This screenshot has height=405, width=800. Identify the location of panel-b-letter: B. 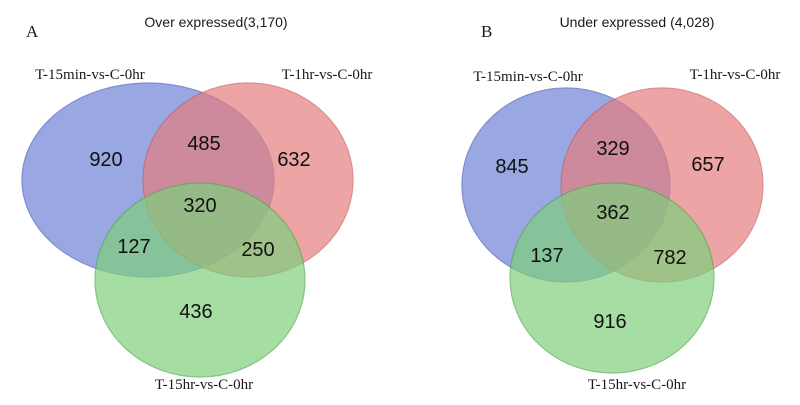
(486, 31).